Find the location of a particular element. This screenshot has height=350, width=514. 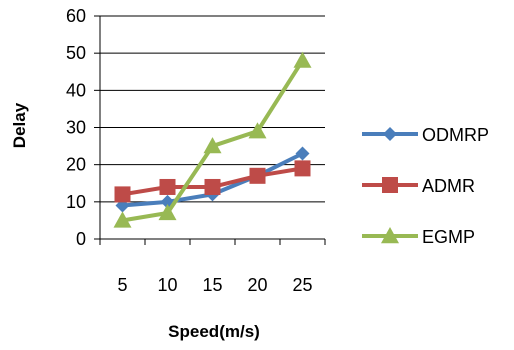

x-tick-label: 5 is located at coordinates (122, 285).